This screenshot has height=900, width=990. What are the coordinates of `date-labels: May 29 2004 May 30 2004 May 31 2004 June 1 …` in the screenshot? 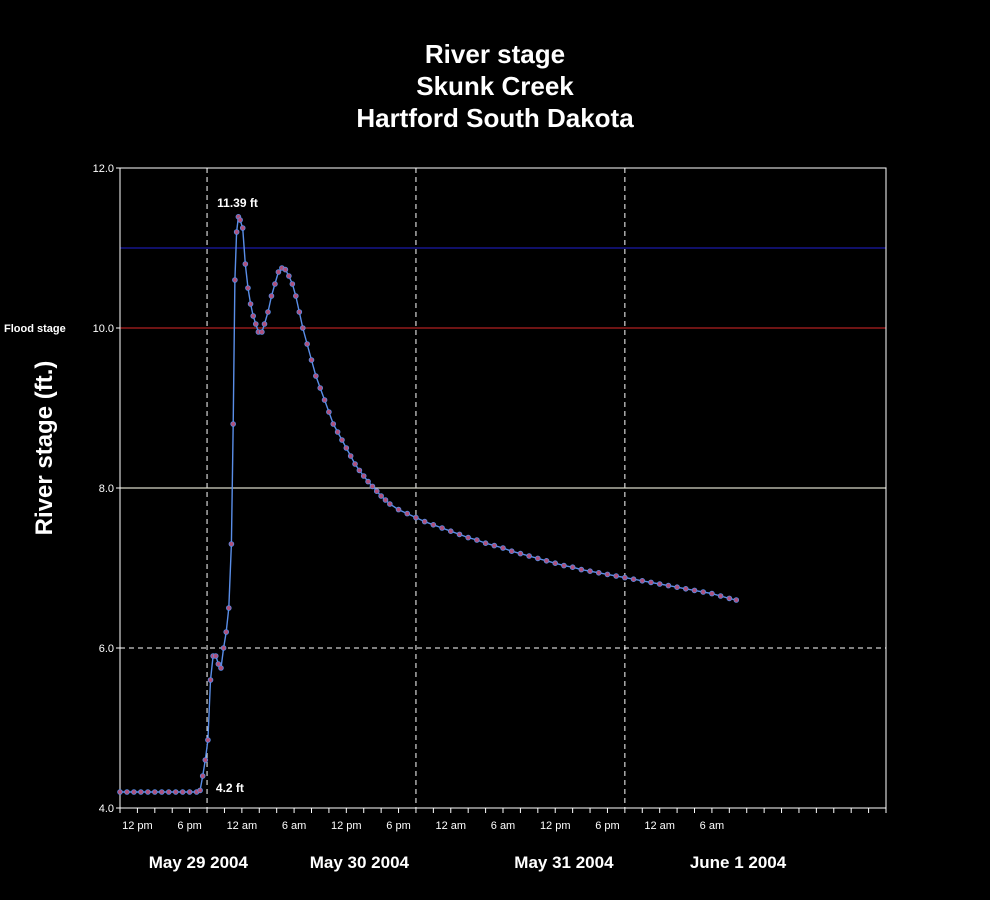 It's located at (468, 862).